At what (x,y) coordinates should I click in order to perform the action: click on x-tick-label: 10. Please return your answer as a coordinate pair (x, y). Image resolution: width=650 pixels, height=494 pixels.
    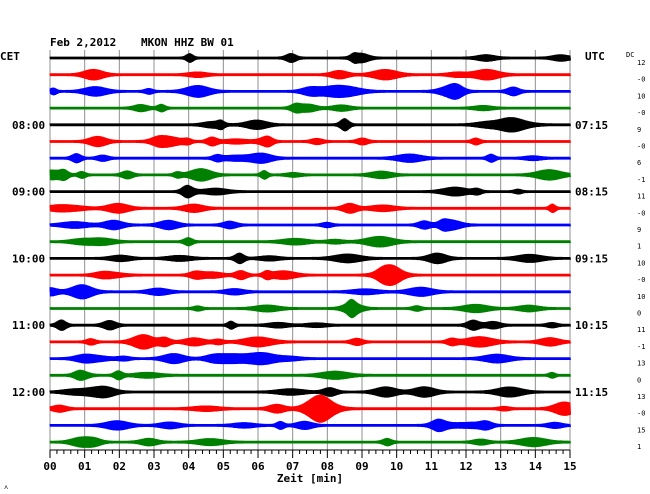
    Looking at the image, I should click on (396, 466).